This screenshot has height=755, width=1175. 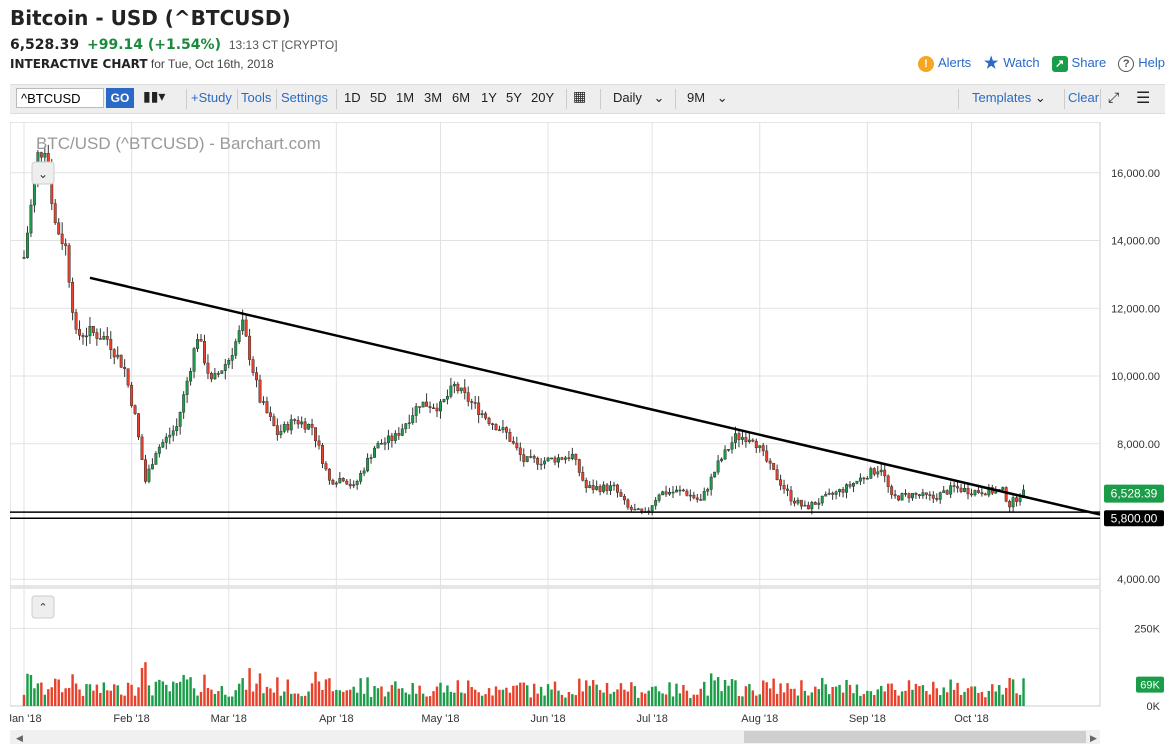 I want to click on price-tick-label: 14,000.00, so click(x=1135, y=242).